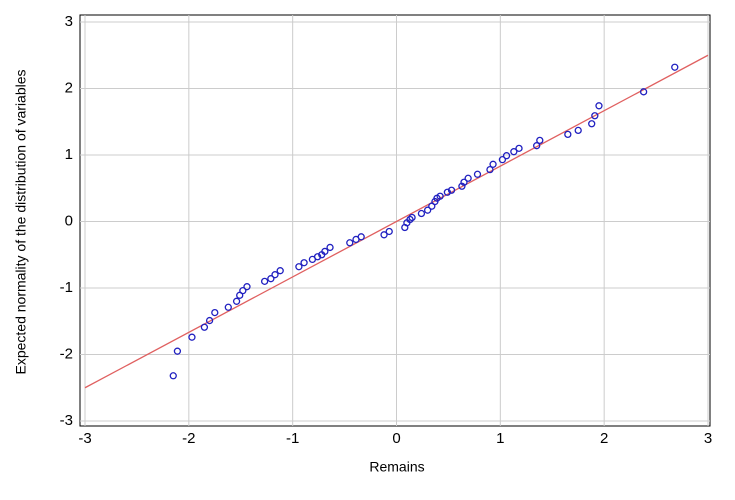  What do you see at coordinates (188, 438) in the screenshot?
I see `x-tick-label: -2` at bounding box center [188, 438].